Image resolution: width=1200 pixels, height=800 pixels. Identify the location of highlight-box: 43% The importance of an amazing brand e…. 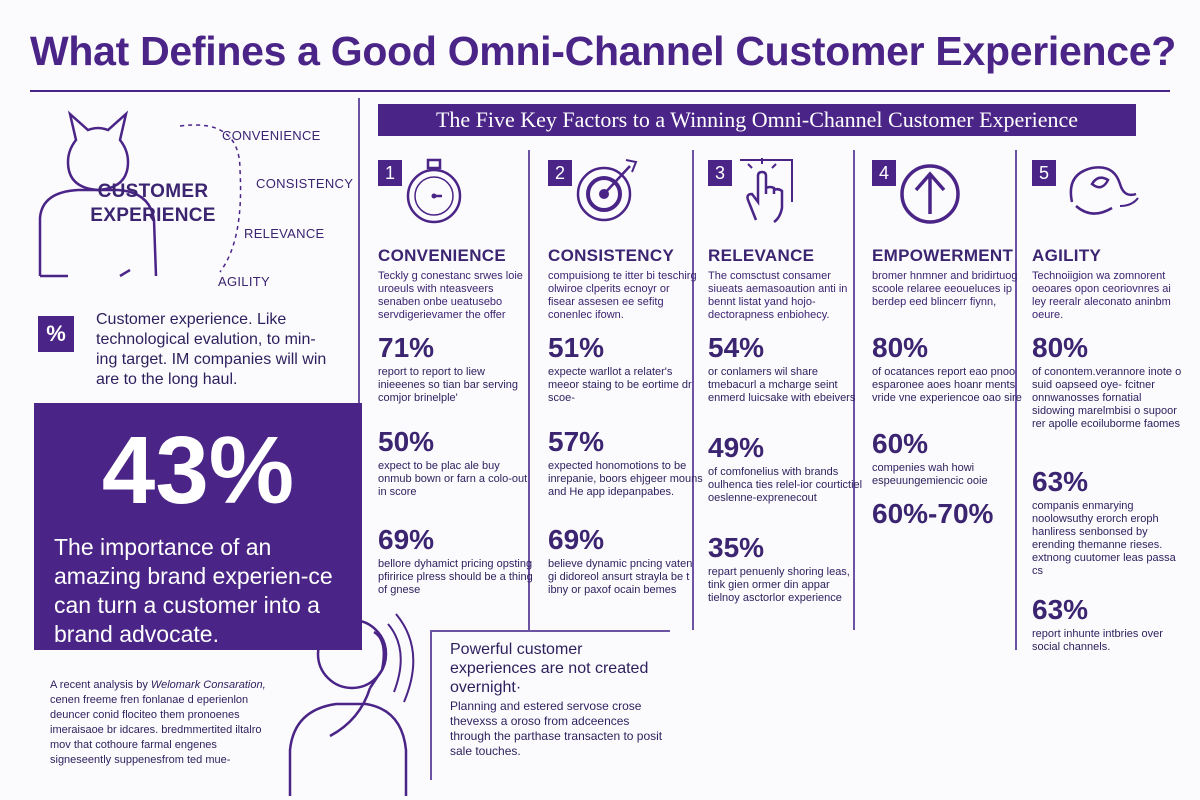
(198, 526).